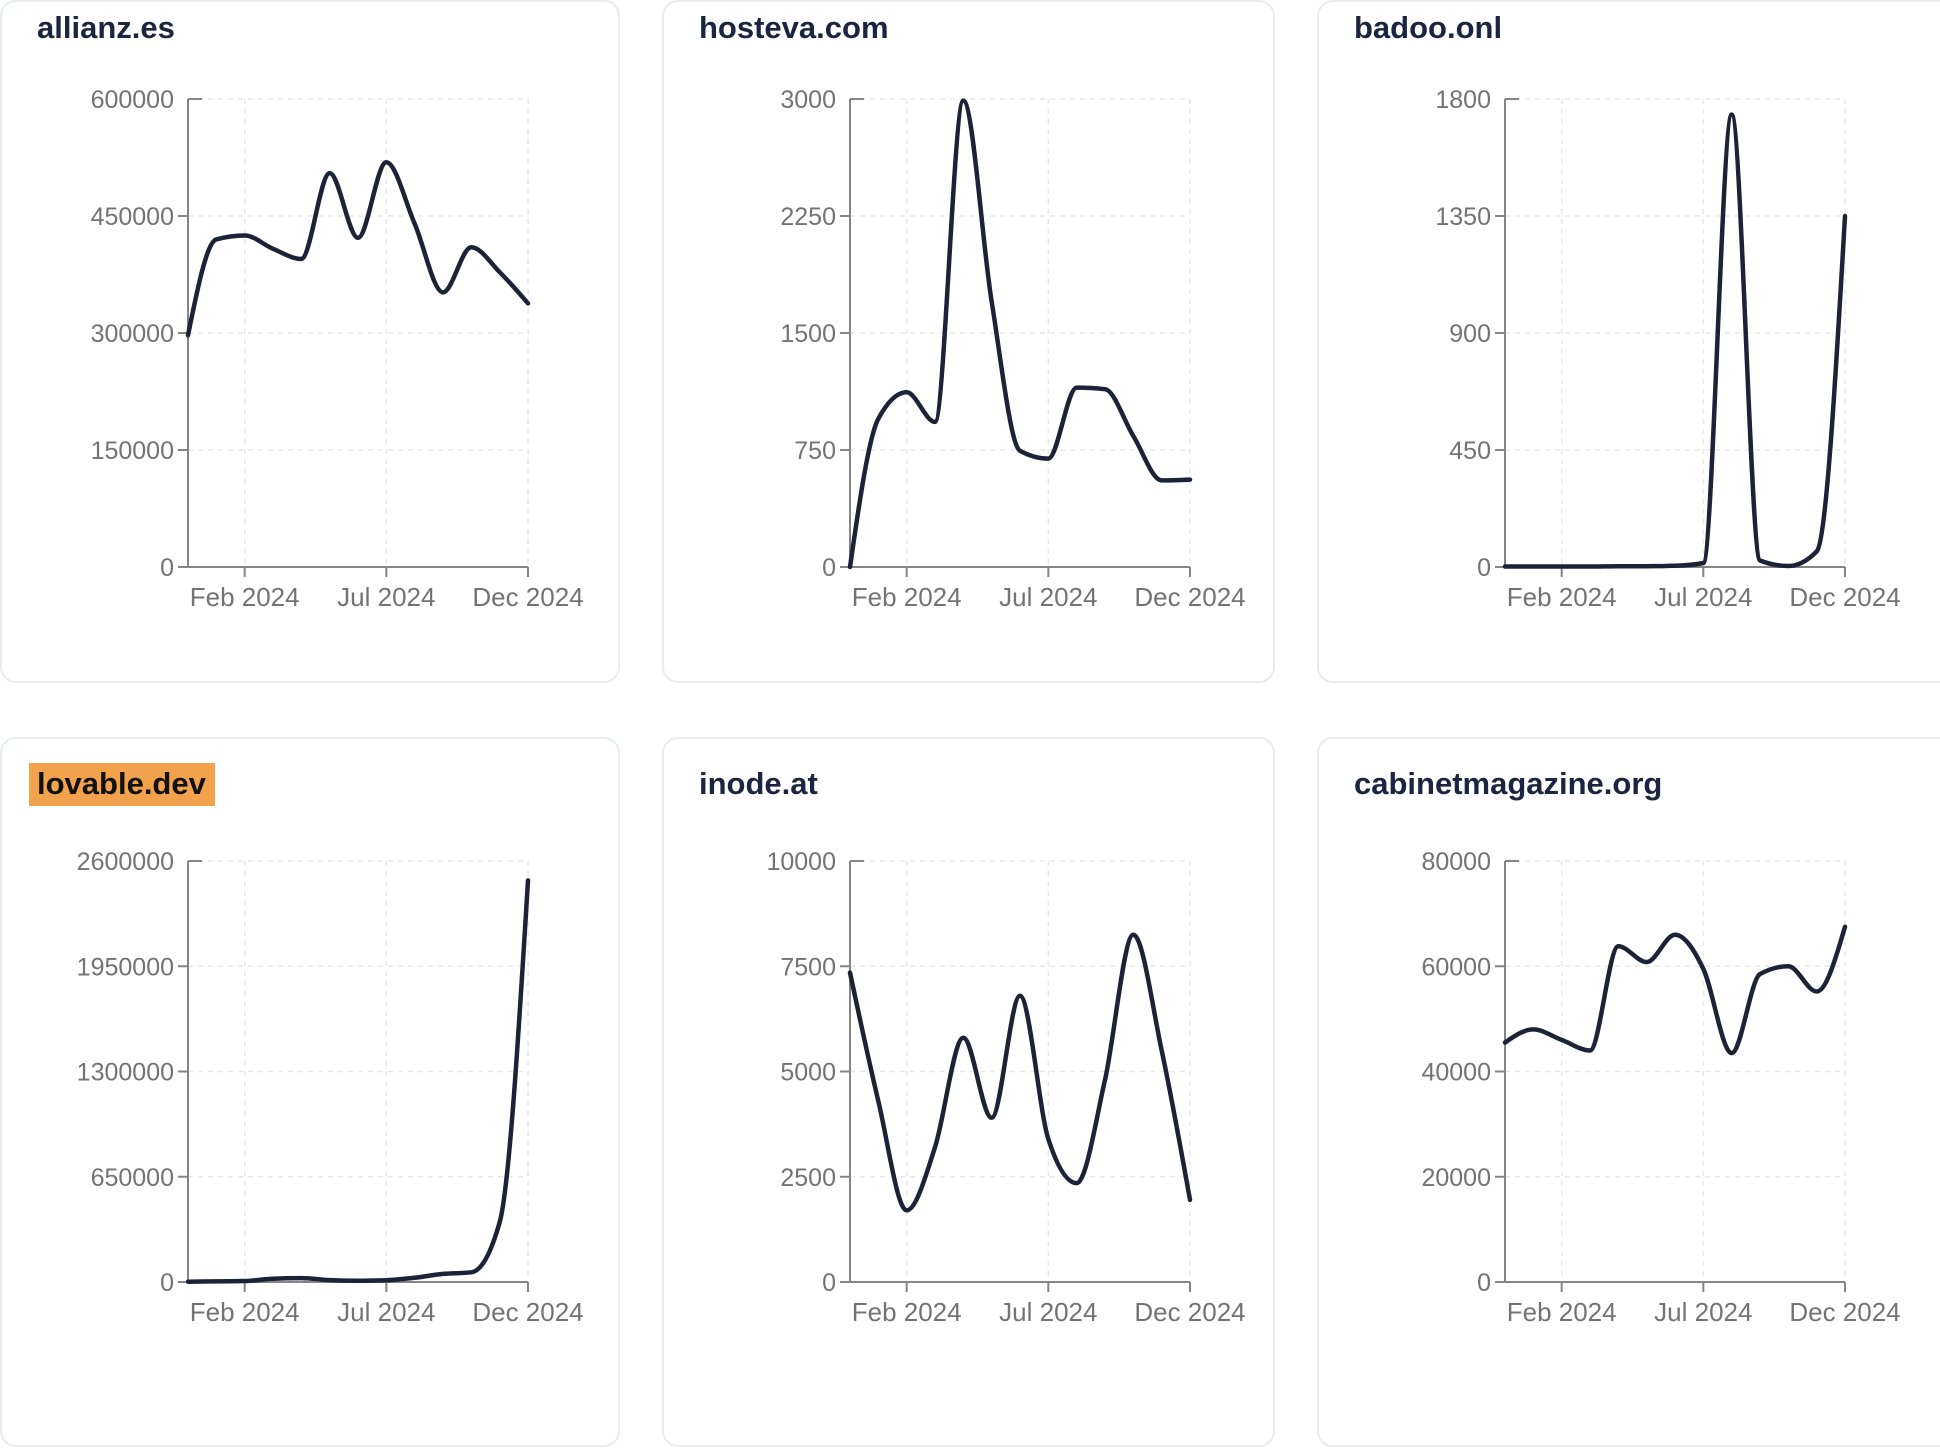  I want to click on y-tick-label: 300000, so click(132, 334).